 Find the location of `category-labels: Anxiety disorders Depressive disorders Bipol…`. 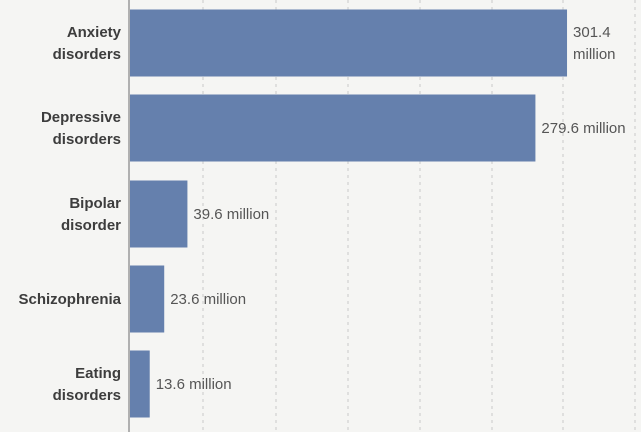

category-labels: Anxiety disorders Depressive disorders Bipol… is located at coordinates (69, 214).